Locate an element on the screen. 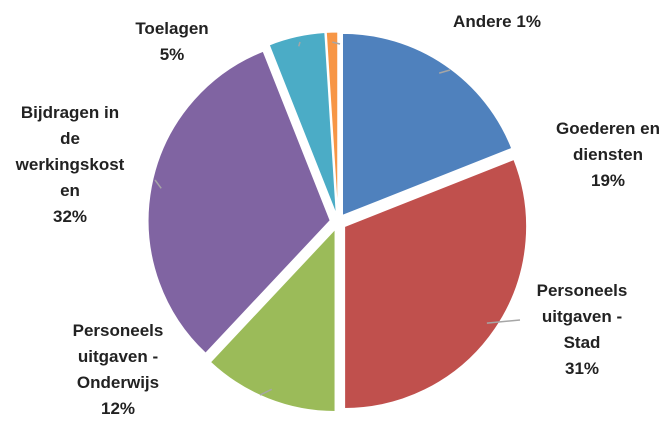 The width and height of the screenshot is (668, 426). data-label: Personeels uitgaven - Onderwijs 12% is located at coordinates (118, 370).